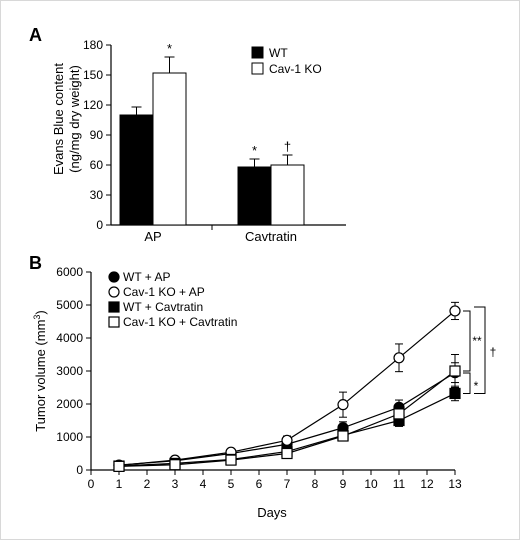  I want to click on panel-a-legend-label: Cav-1 KO, so click(295, 69).